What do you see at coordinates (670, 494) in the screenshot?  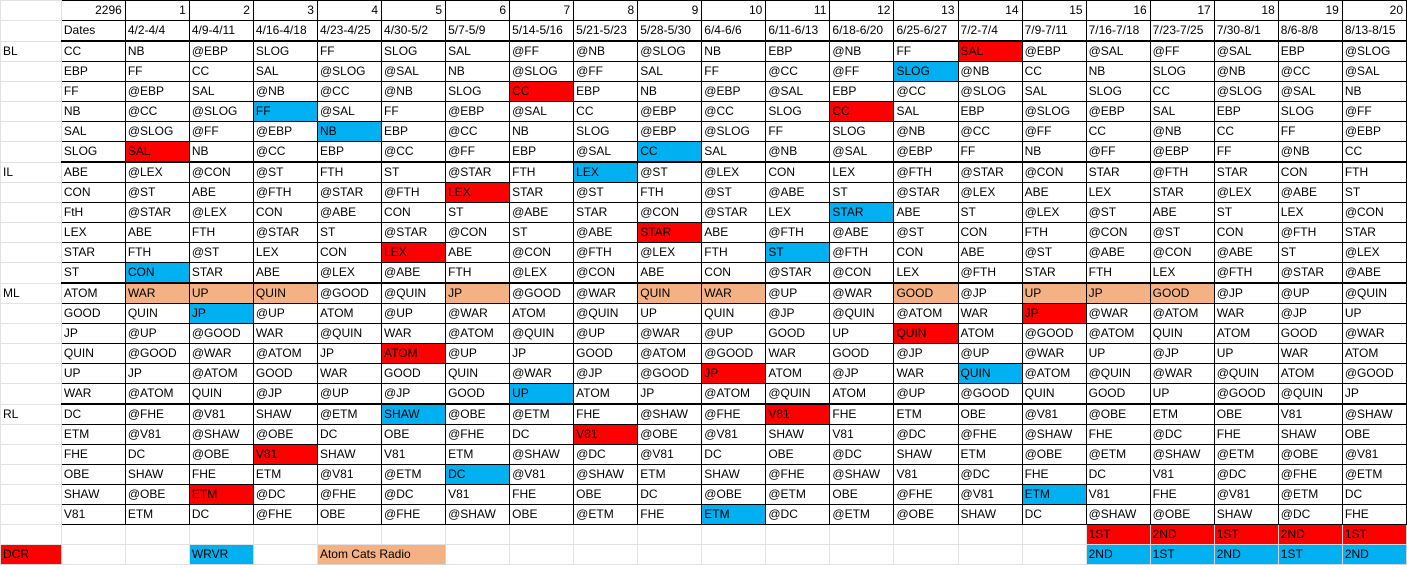 I see `game-cell: DC` at bounding box center [670, 494].